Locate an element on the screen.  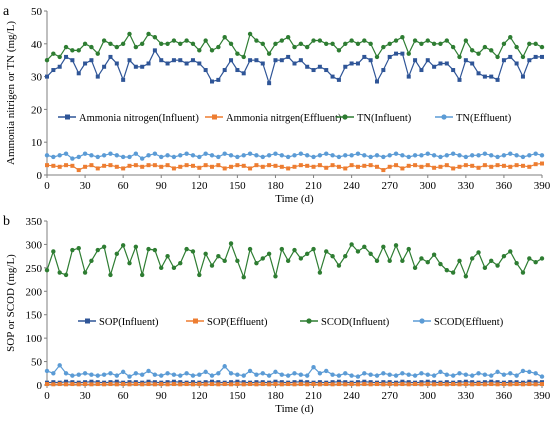
x-tick-label: 150 is located at coordinates (237, 396).